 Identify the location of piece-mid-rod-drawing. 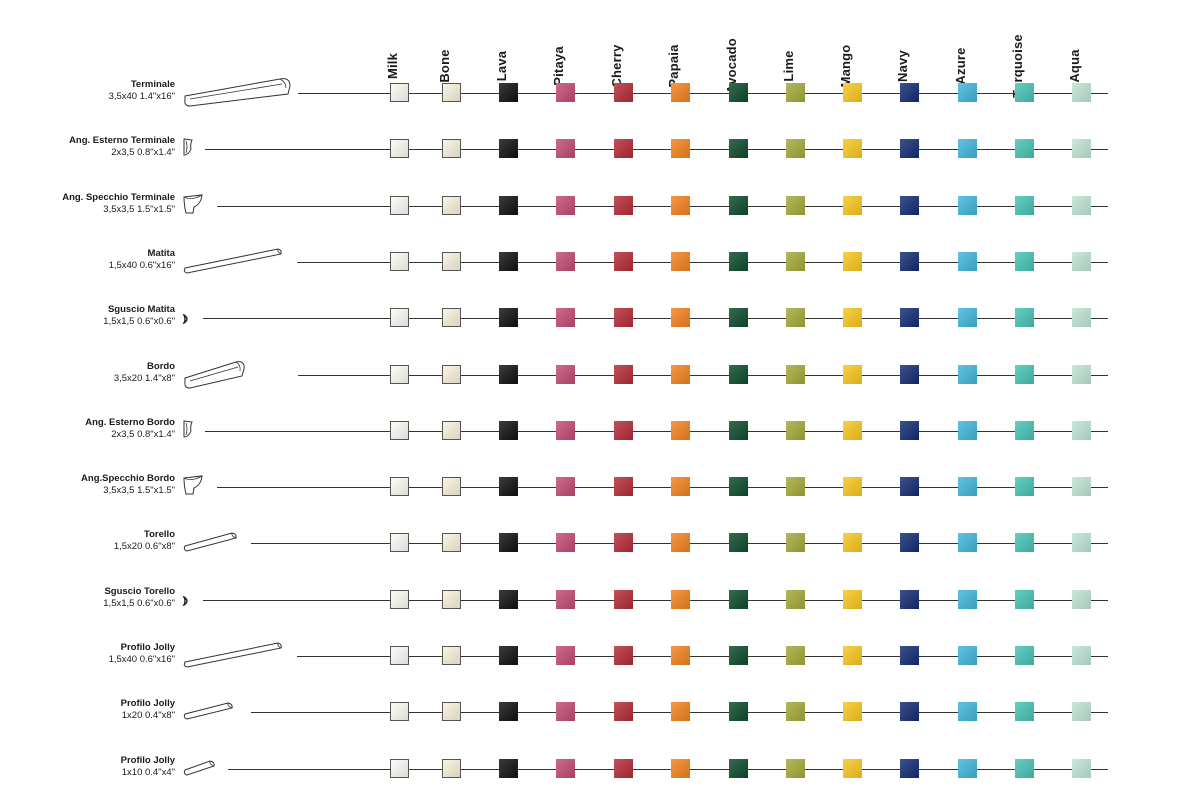
(210, 543).